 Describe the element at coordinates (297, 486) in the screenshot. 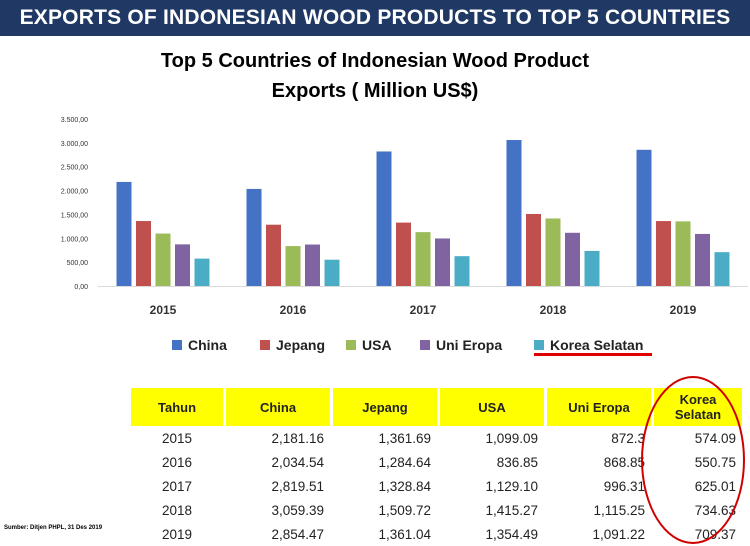

I see `table-cell: 2,819.51` at that location.